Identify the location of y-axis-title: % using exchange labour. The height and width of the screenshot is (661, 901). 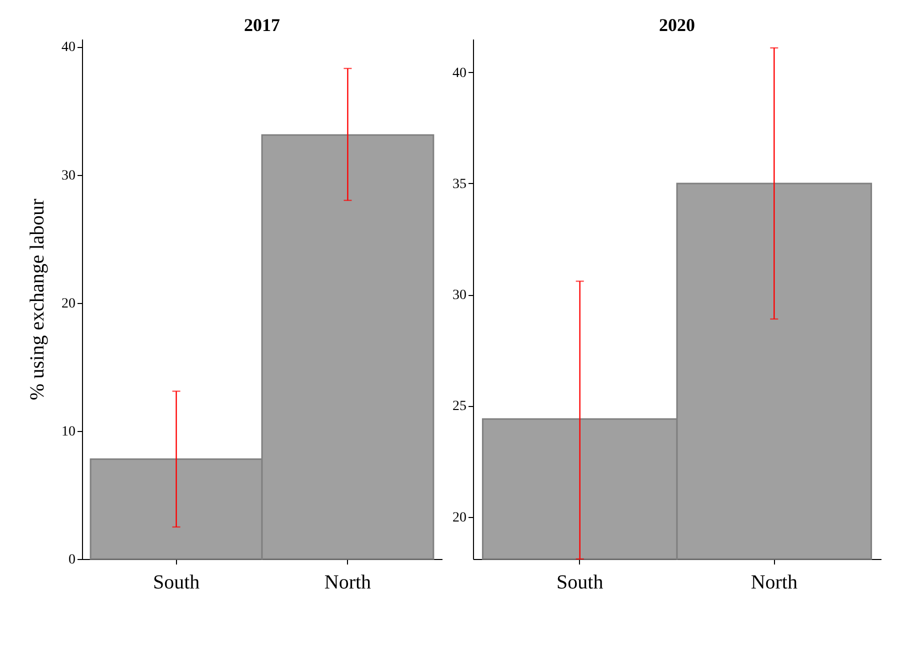
(37, 299).